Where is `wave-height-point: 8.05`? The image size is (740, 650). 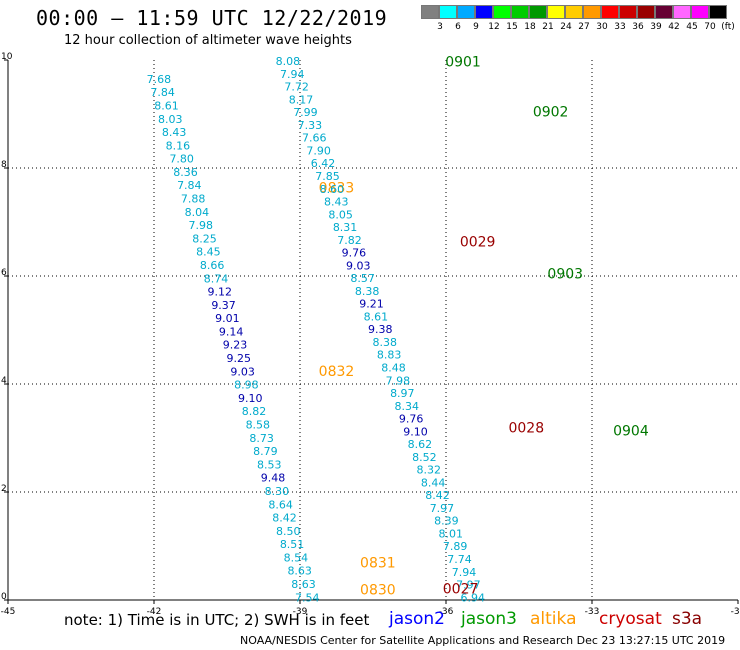 wave-height-point: 8.05 is located at coordinates (340, 214).